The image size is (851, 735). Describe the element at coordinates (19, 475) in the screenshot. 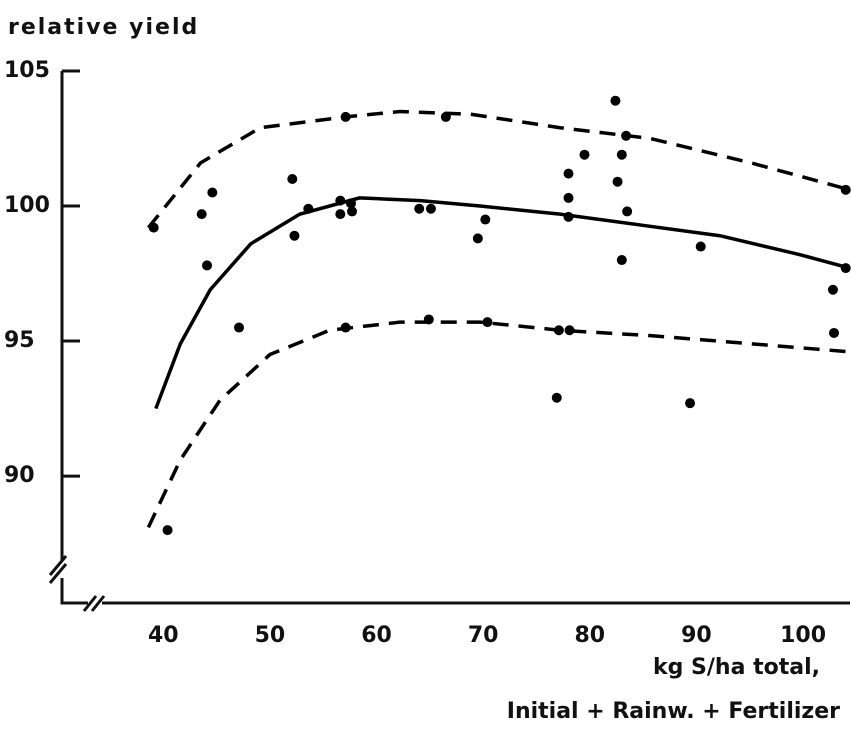

I see `y-tick-label: 90` at that location.